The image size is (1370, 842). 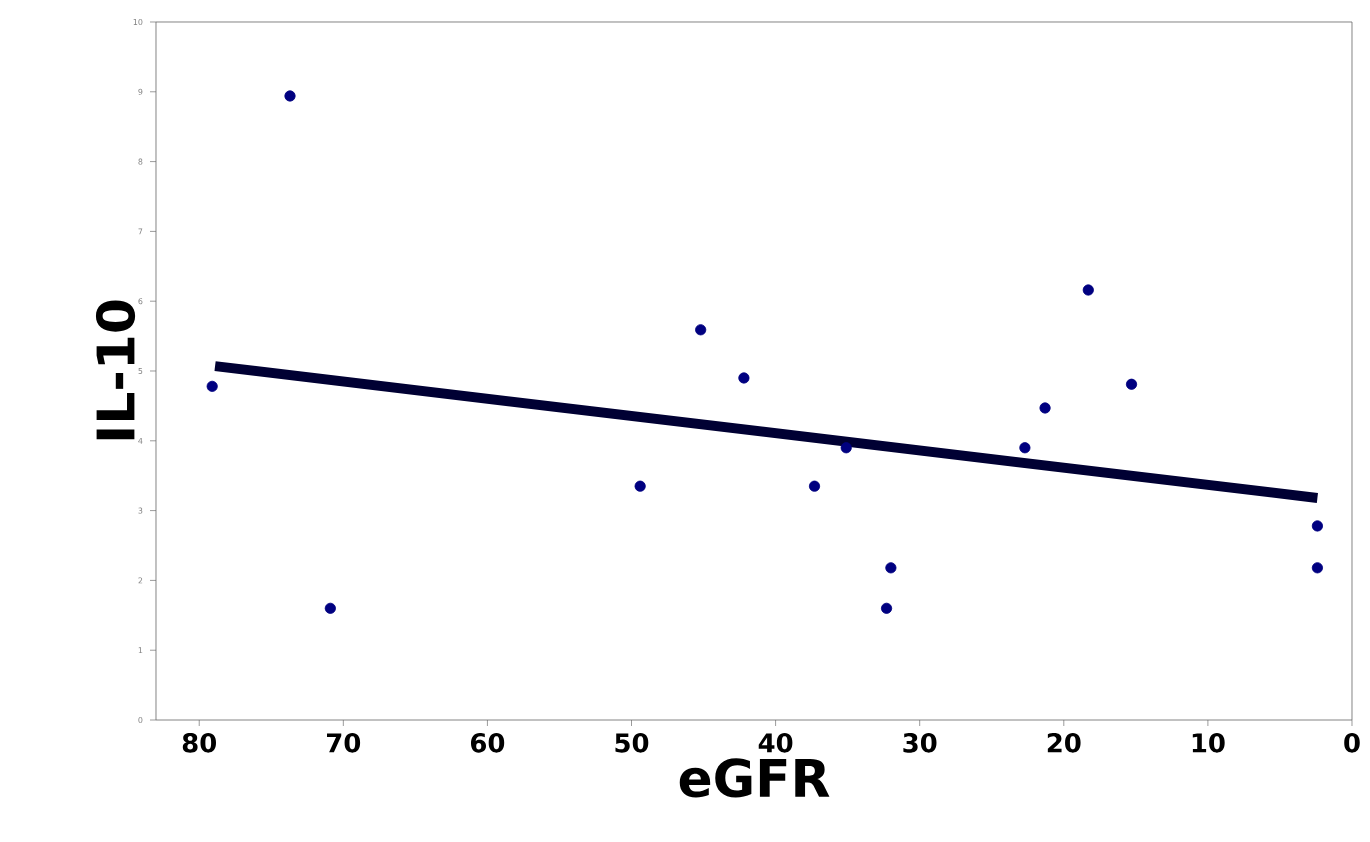 I want to click on x-tick-label: 20, so click(x=1064, y=743).